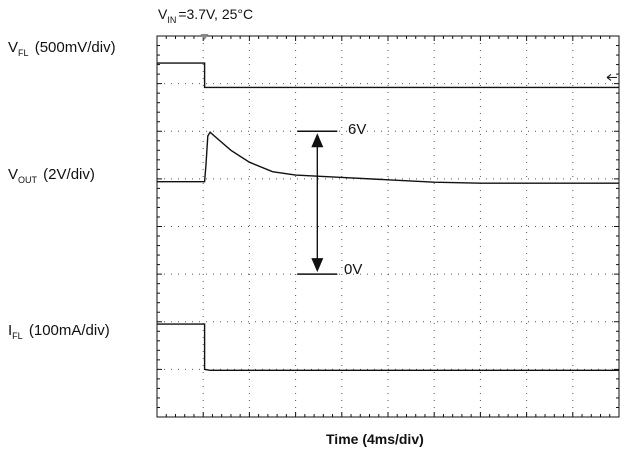 The width and height of the screenshot is (631, 453). Describe the element at coordinates (375, 439) in the screenshot. I see `x-axis-label: Time (4ms/div)` at that location.